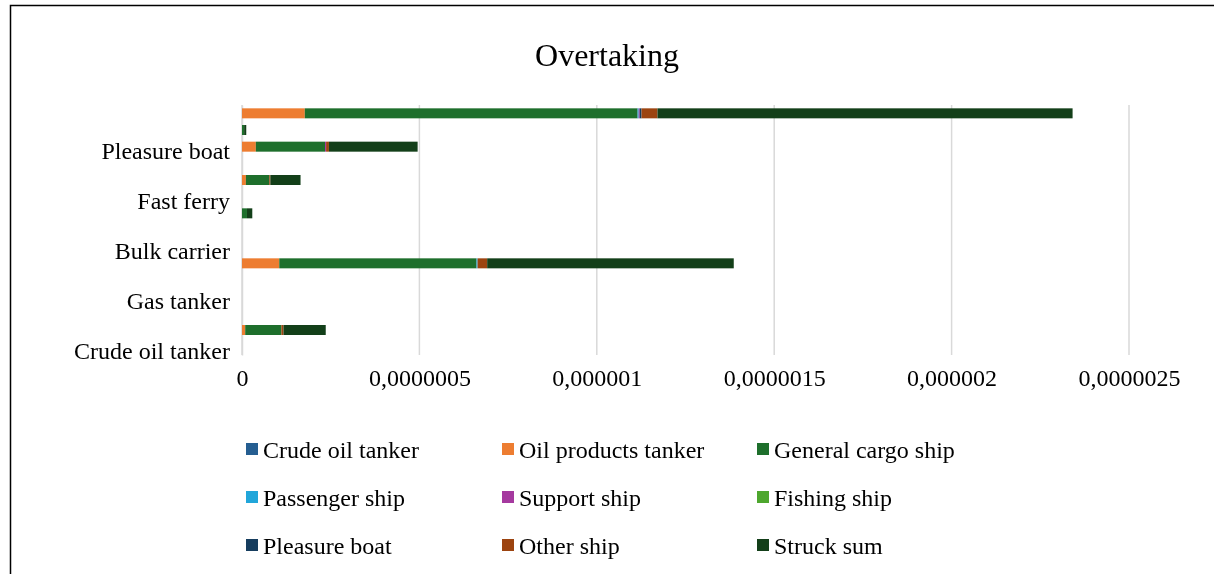  What do you see at coordinates (341, 450) in the screenshot?
I see `legend-label: Crude oil tanker` at bounding box center [341, 450].